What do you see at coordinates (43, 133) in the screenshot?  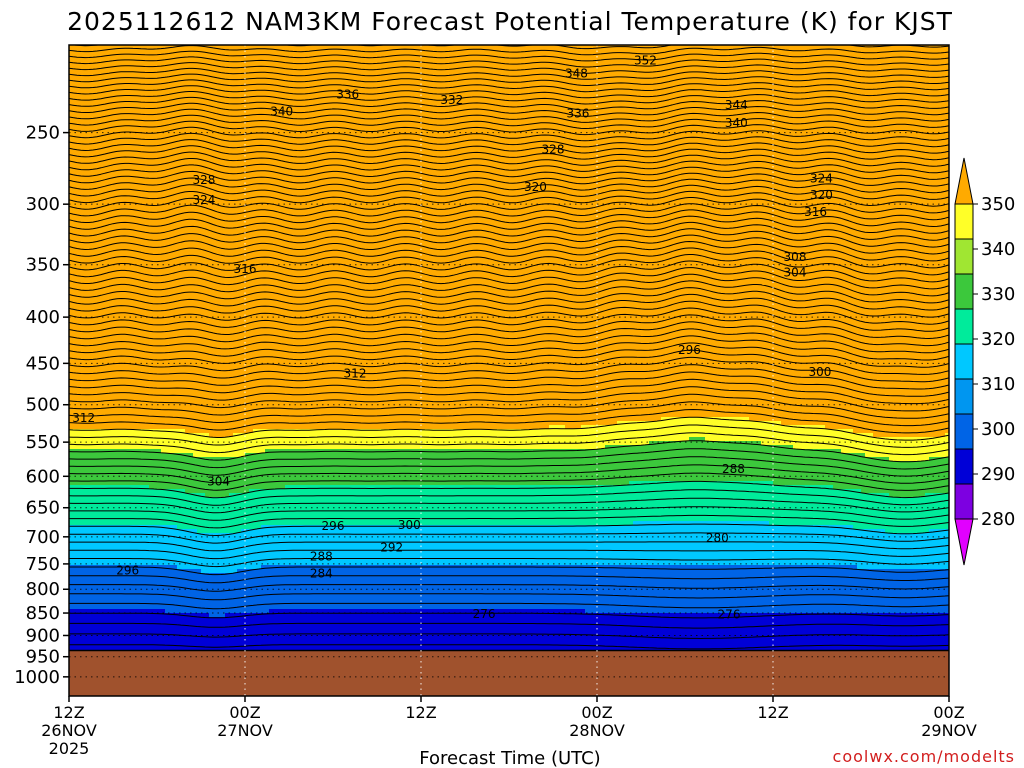 I see `y-tick-label: 250` at bounding box center [43, 133].